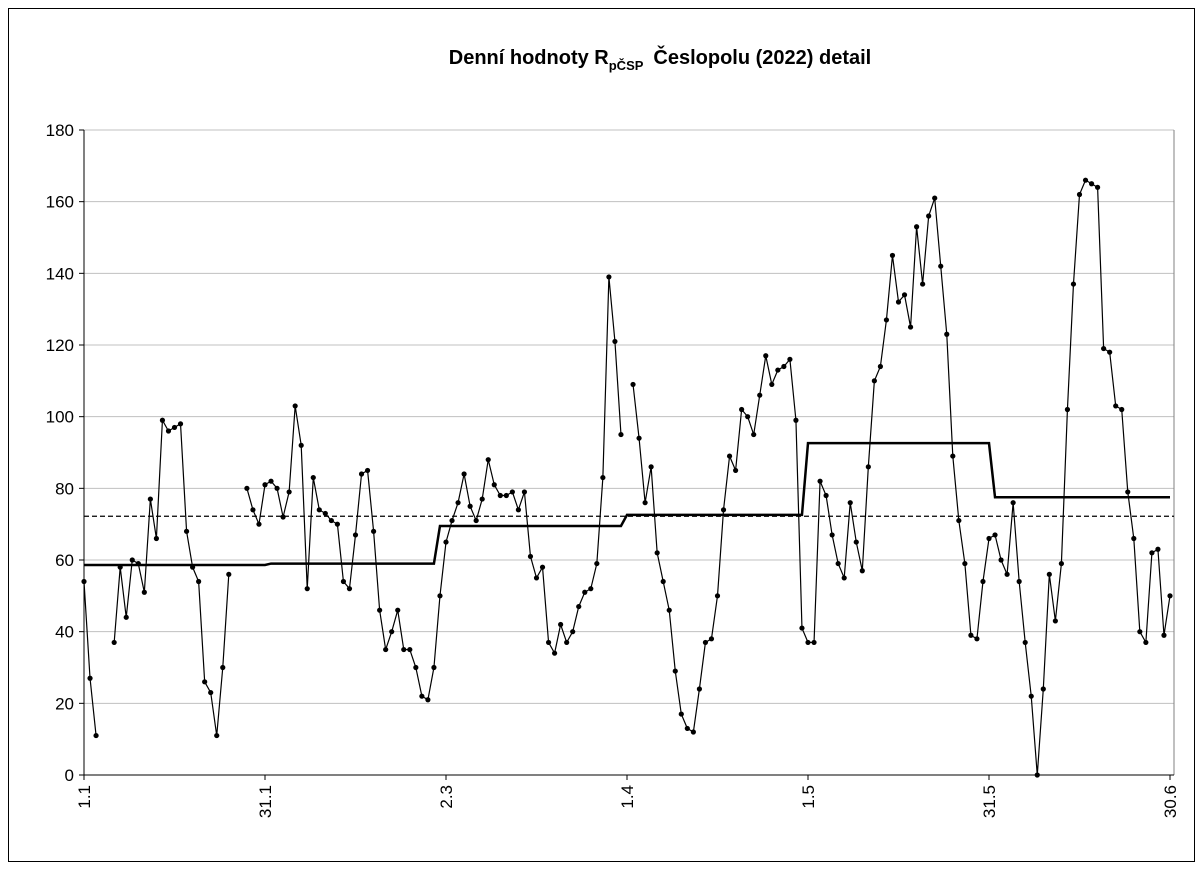 This screenshot has height=870, width=1202. What do you see at coordinates (60, 273) in the screenshot?
I see `y-tick-label: 140` at bounding box center [60, 273].